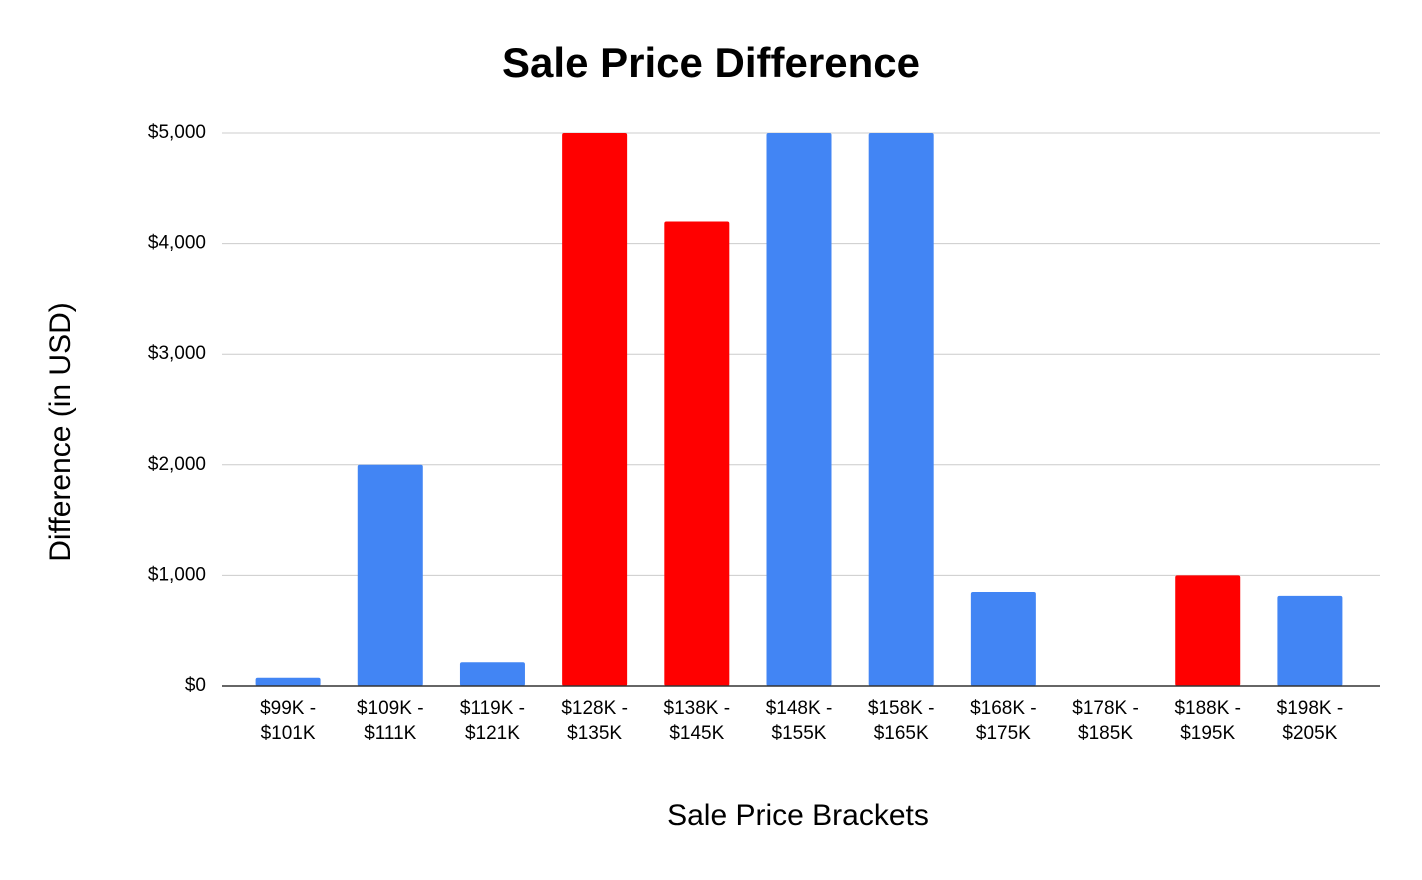  I want to click on y-tick-label: $0, so click(195, 685).